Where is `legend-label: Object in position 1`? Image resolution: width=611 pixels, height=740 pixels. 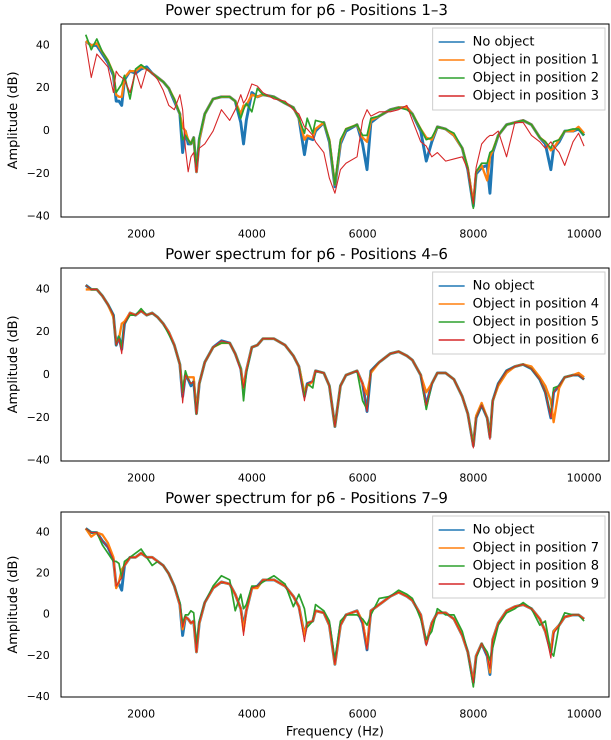 legend-label: Object in position 1 is located at coordinates (536, 60).